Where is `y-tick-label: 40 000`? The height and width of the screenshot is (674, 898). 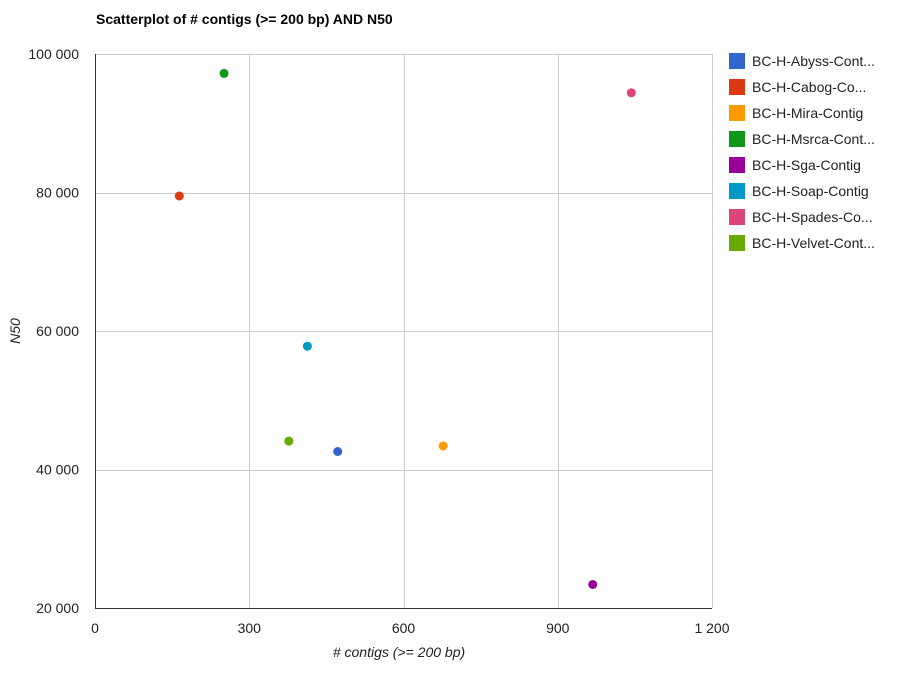 y-tick-label: 40 000 is located at coordinates (57, 470).